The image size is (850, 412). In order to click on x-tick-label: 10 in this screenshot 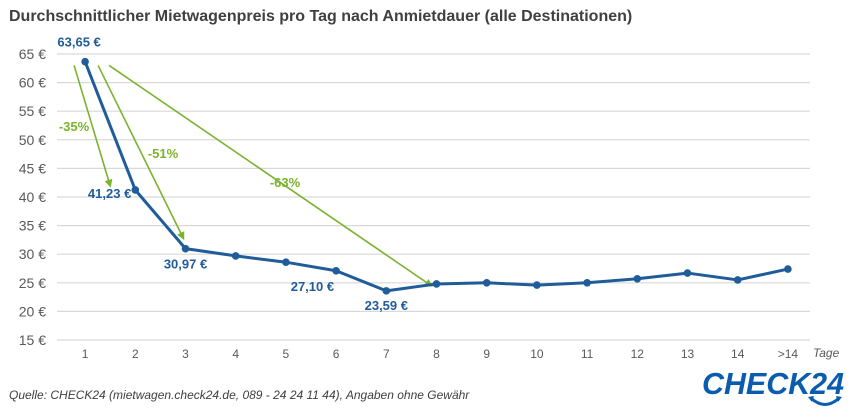, I will do `click(537, 354)`.